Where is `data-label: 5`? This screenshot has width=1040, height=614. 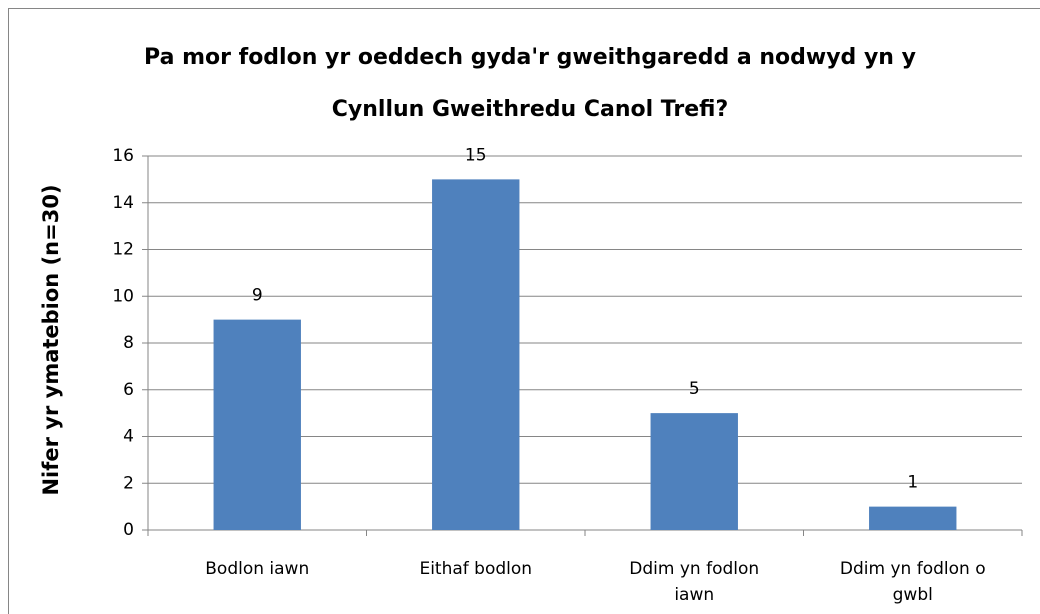 data-label: 5 is located at coordinates (694, 389).